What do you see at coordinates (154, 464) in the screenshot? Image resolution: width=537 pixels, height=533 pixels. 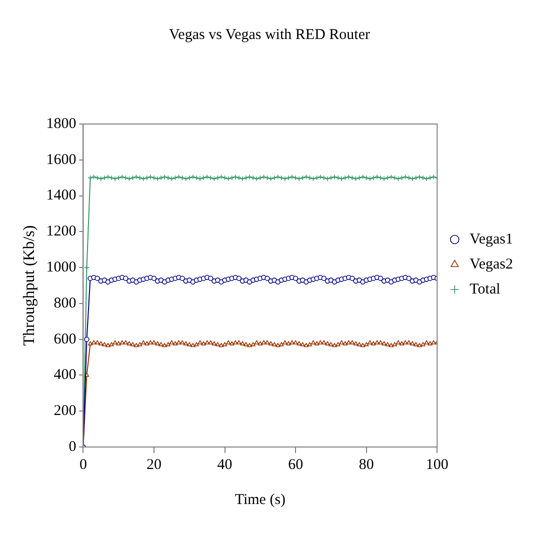 I see `x-tick-label: 20` at bounding box center [154, 464].